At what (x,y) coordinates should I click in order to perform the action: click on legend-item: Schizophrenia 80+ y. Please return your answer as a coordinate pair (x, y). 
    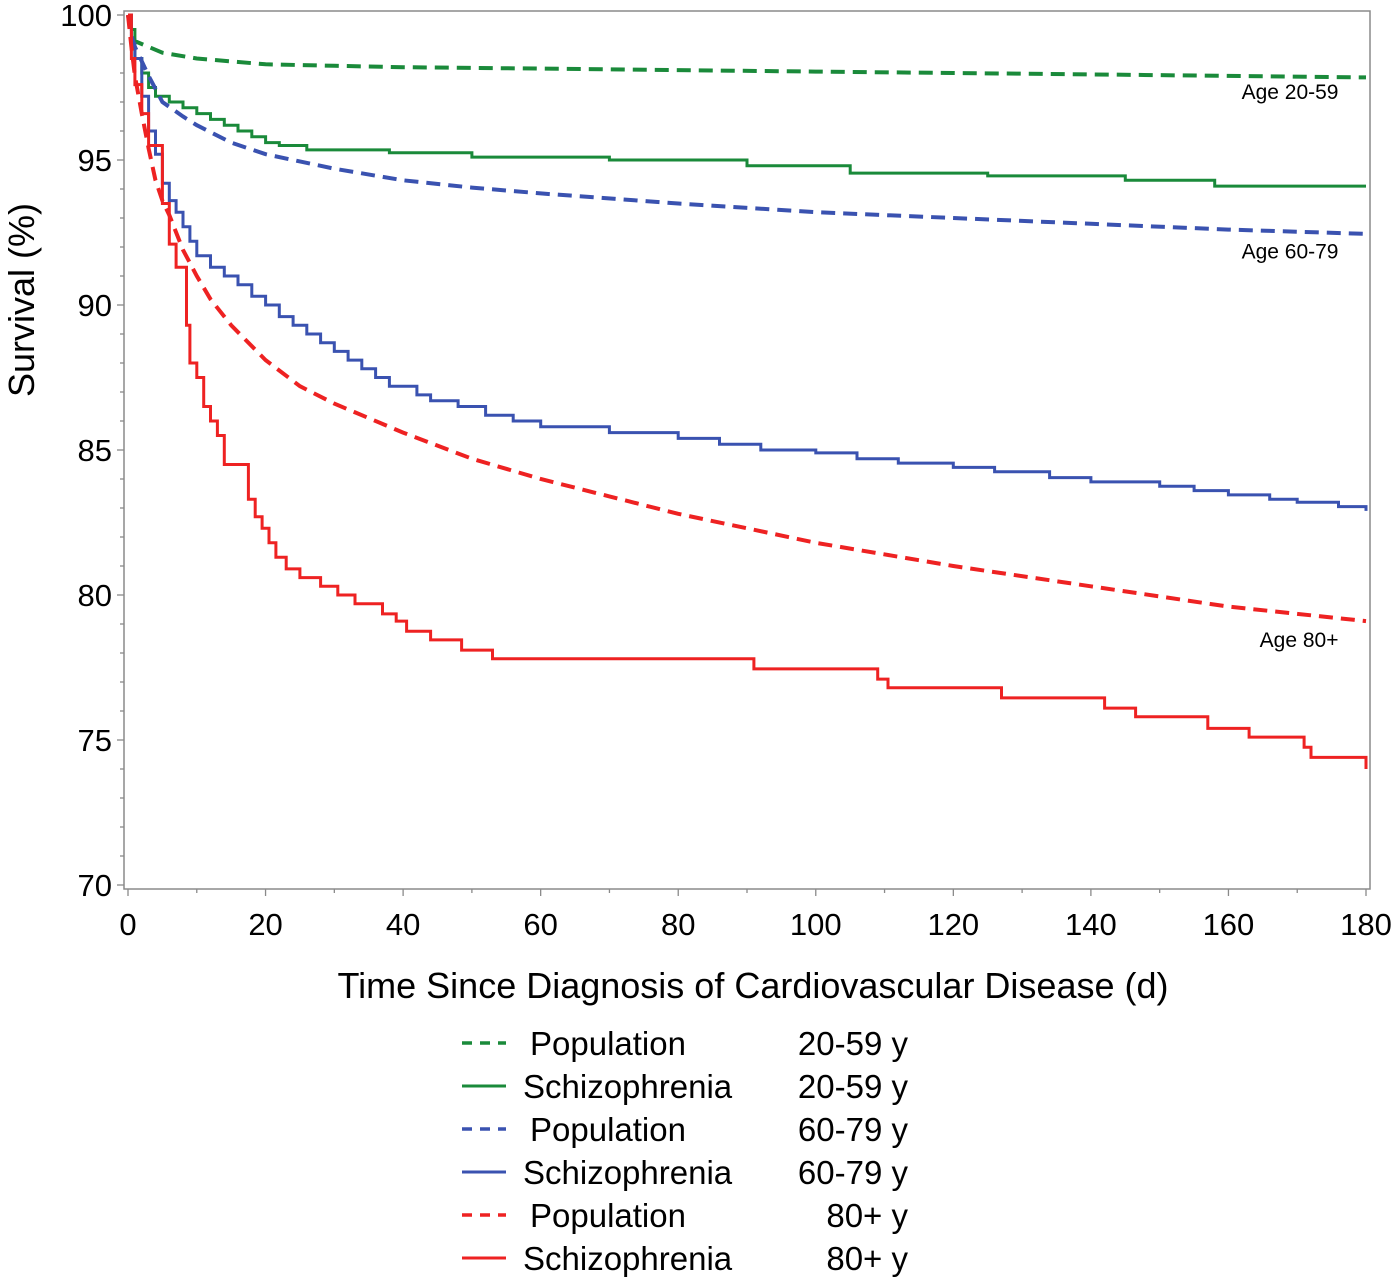
    Looking at the image, I should click on (685, 1258).